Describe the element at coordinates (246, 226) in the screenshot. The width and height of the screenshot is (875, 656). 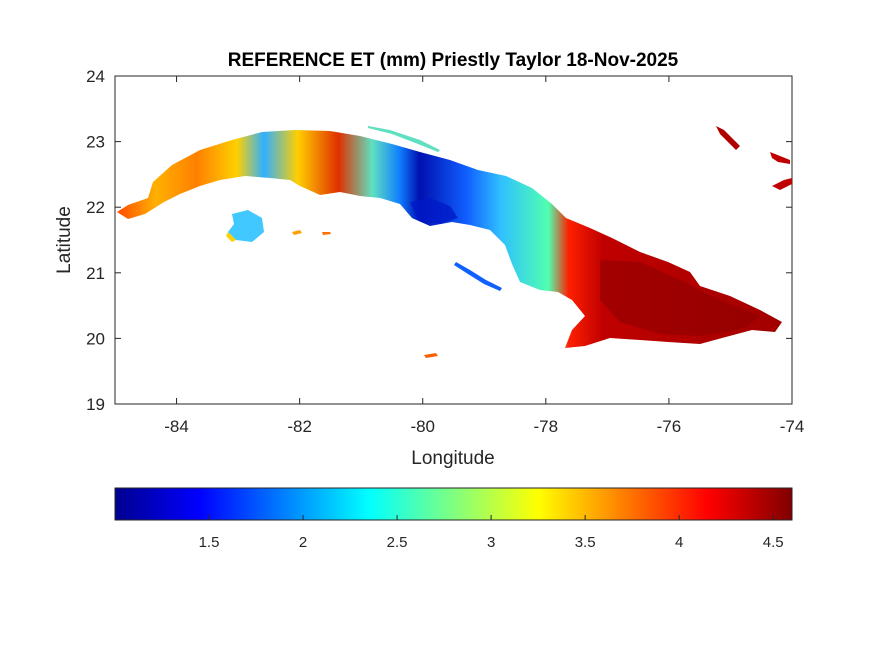
I see `isla-juventud` at that location.